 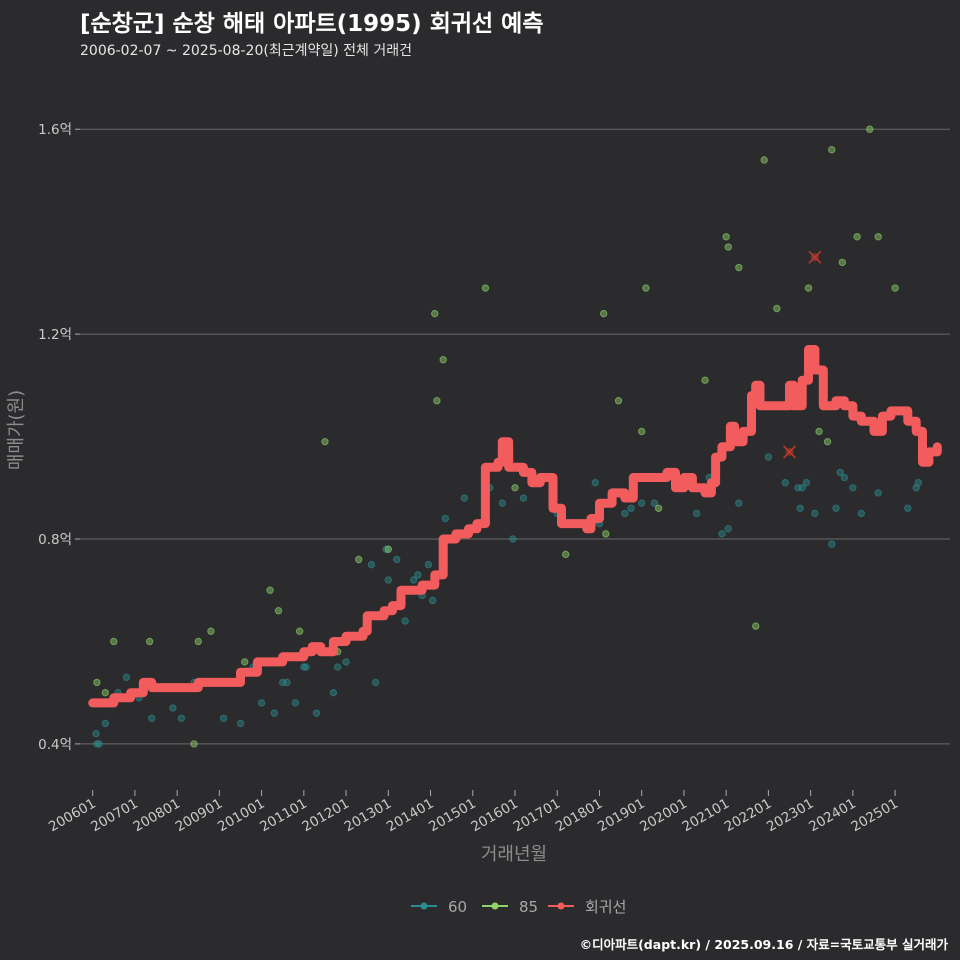 What do you see at coordinates (748, 816) in the screenshot?
I see `x-tick-label: 202201` at bounding box center [748, 816].